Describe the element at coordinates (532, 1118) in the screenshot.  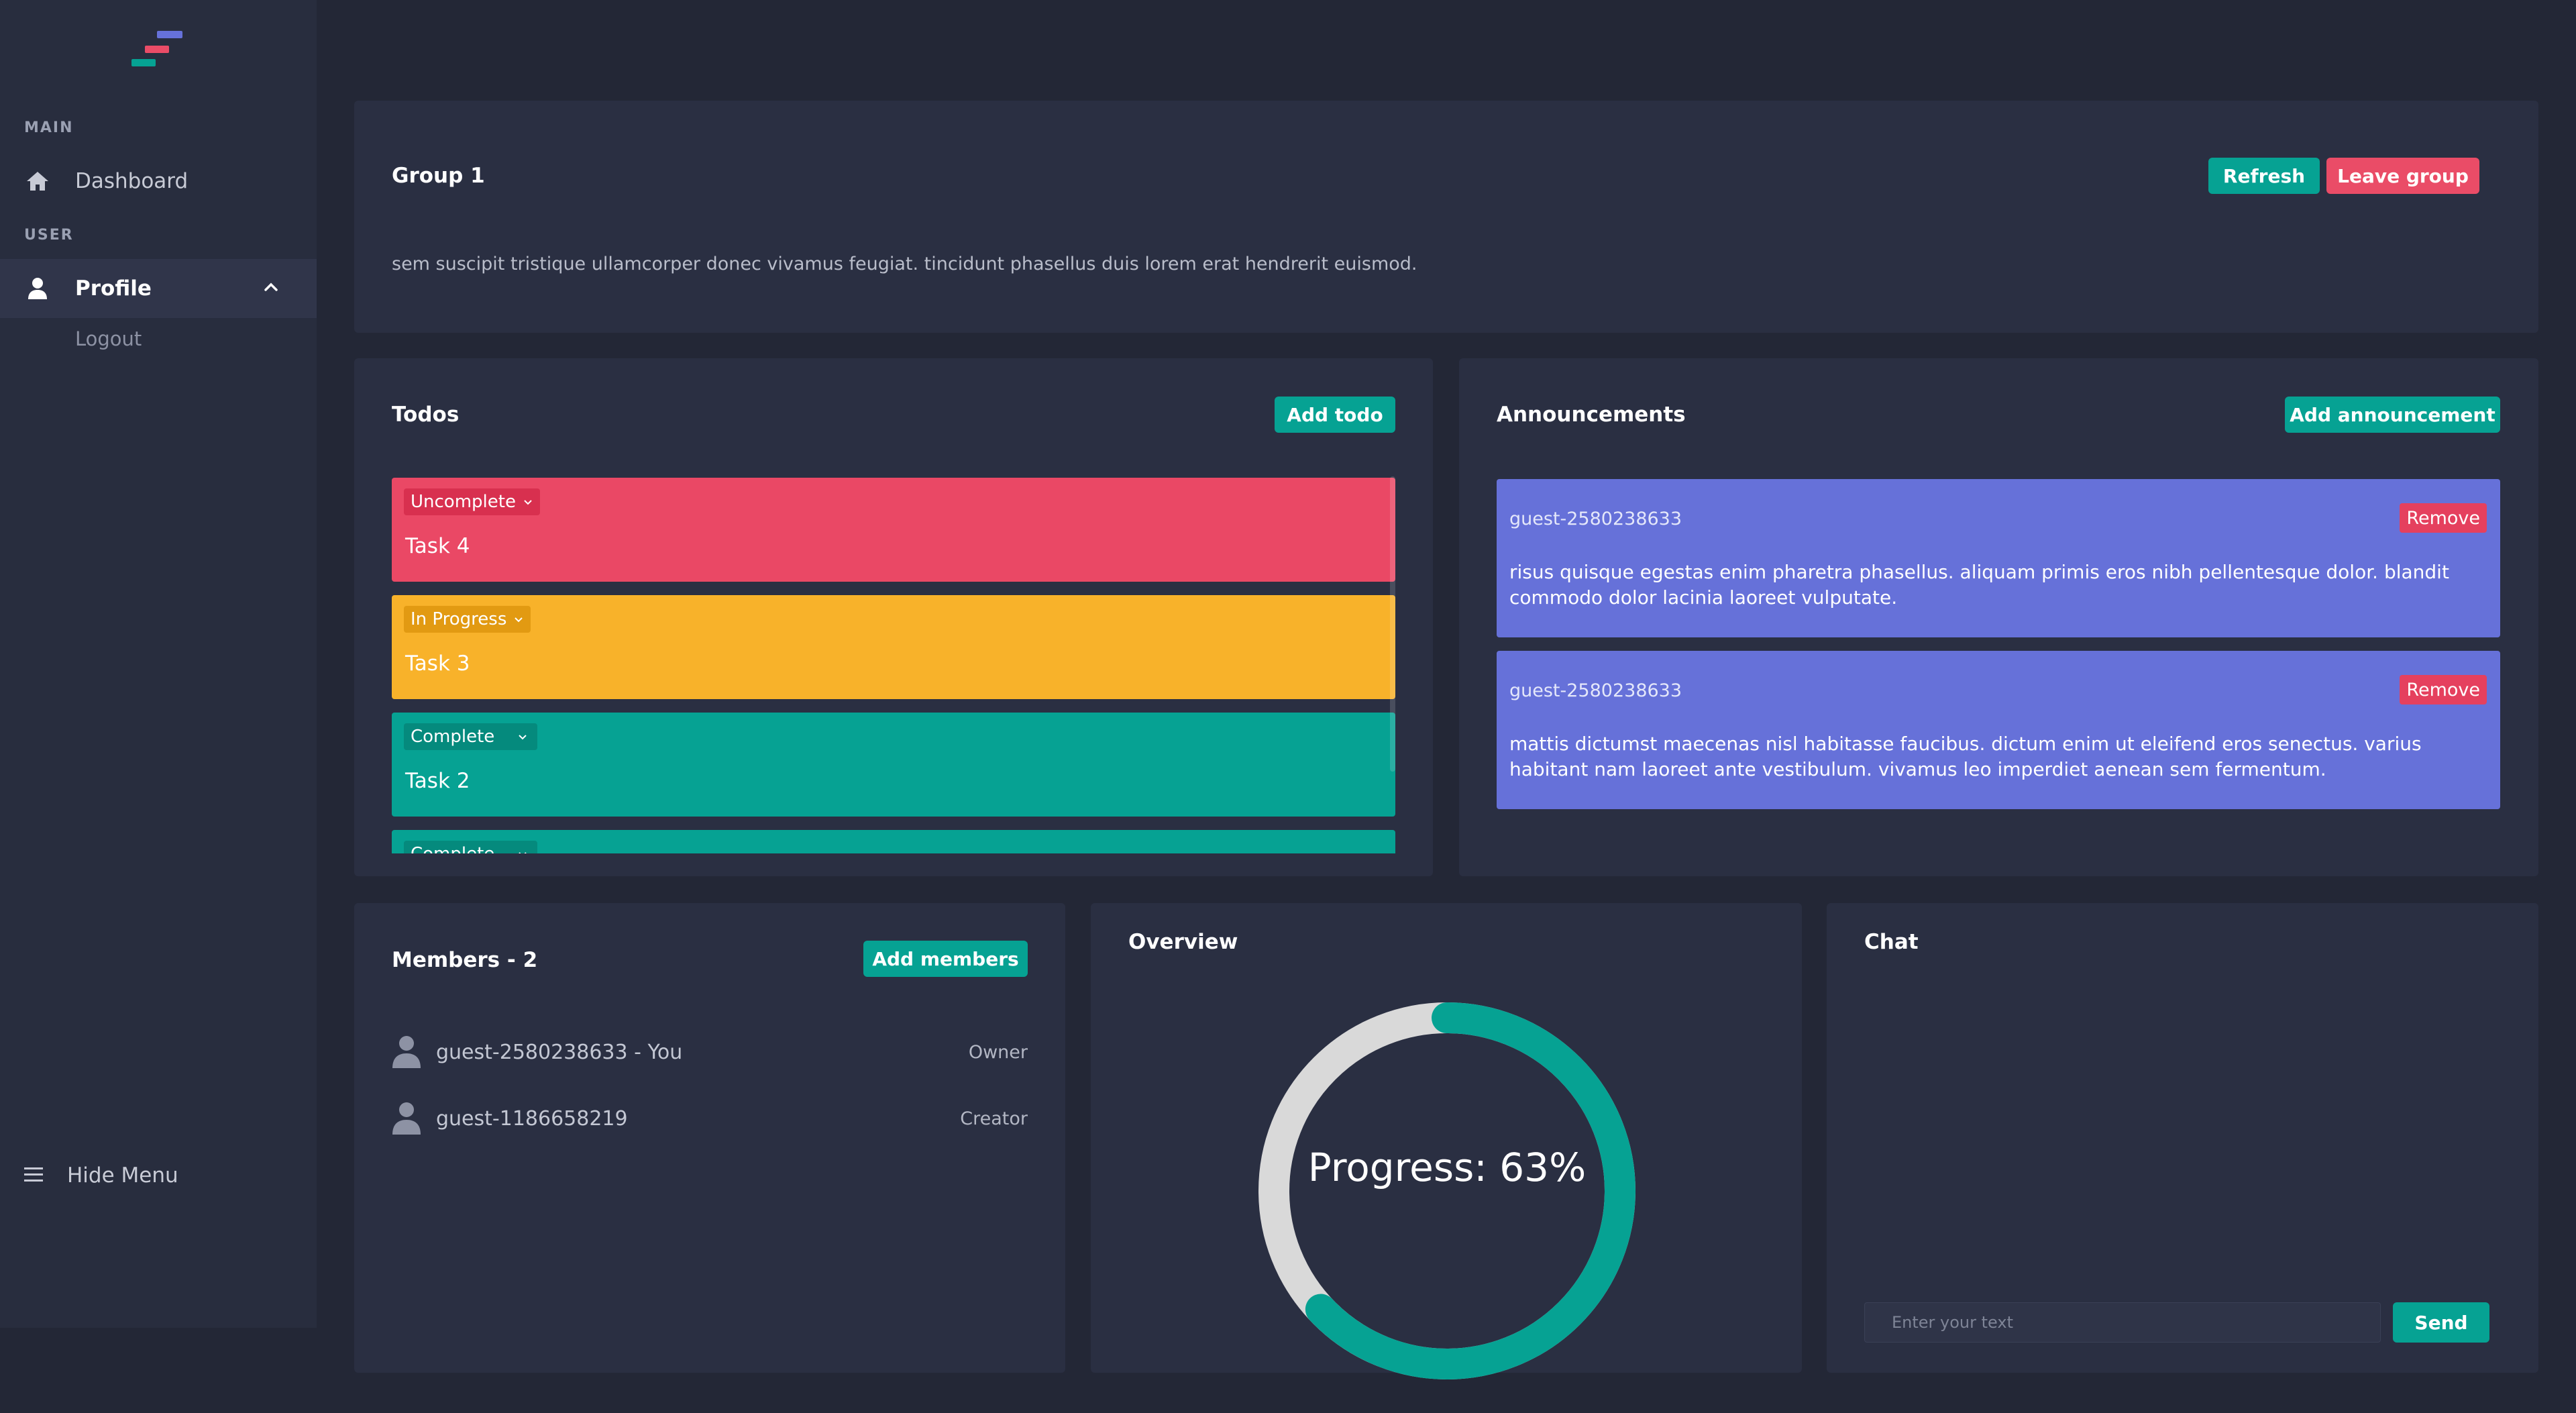
I see `member-name: guest-1186658219` at that location.